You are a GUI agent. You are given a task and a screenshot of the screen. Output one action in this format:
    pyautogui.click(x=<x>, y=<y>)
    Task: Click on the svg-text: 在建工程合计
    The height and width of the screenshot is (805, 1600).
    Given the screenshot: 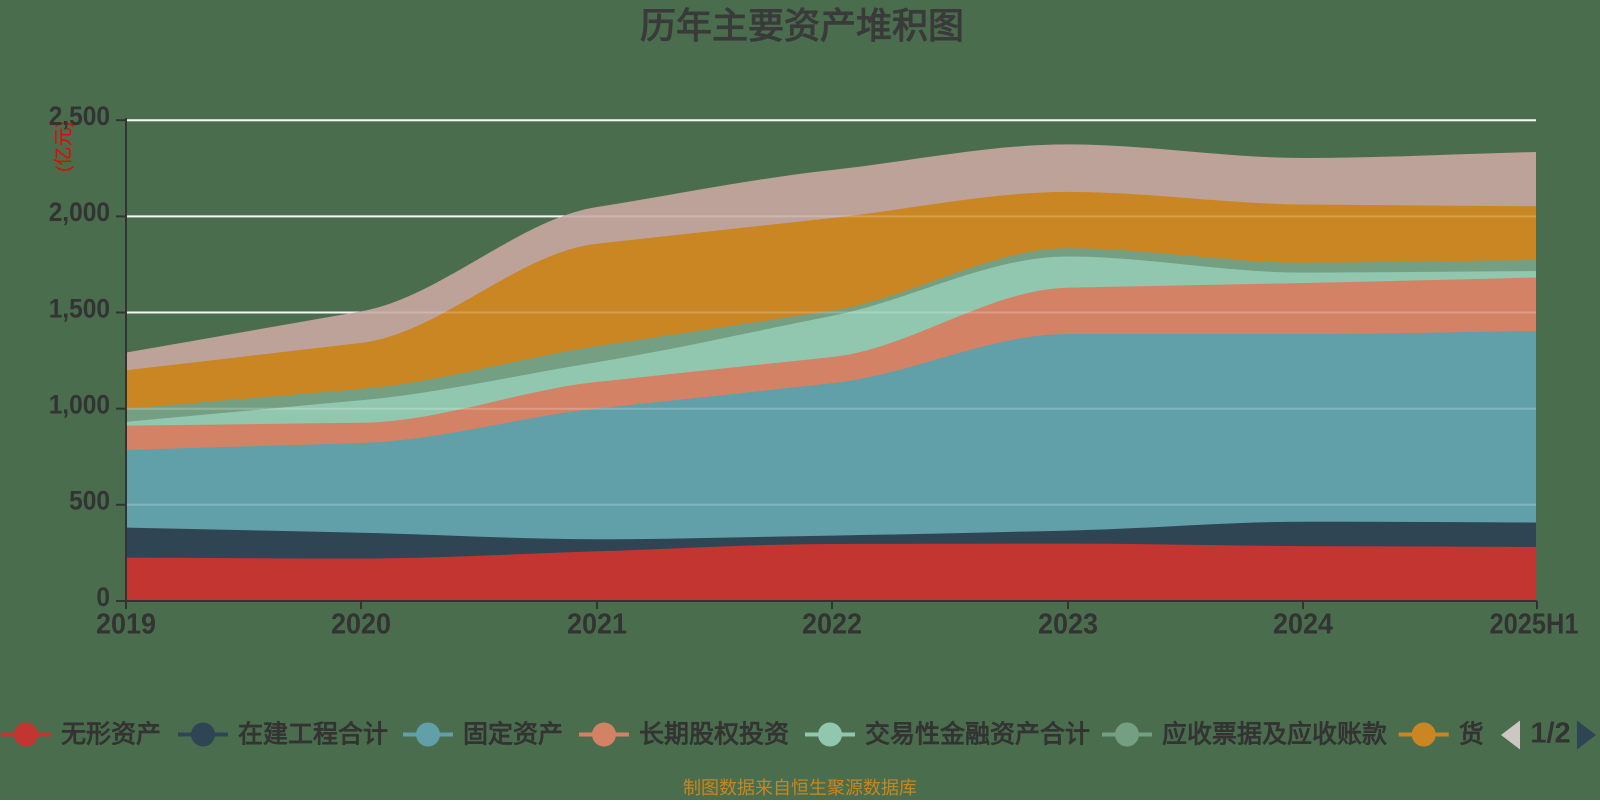 What is the action you would take?
    pyautogui.click(x=313, y=734)
    